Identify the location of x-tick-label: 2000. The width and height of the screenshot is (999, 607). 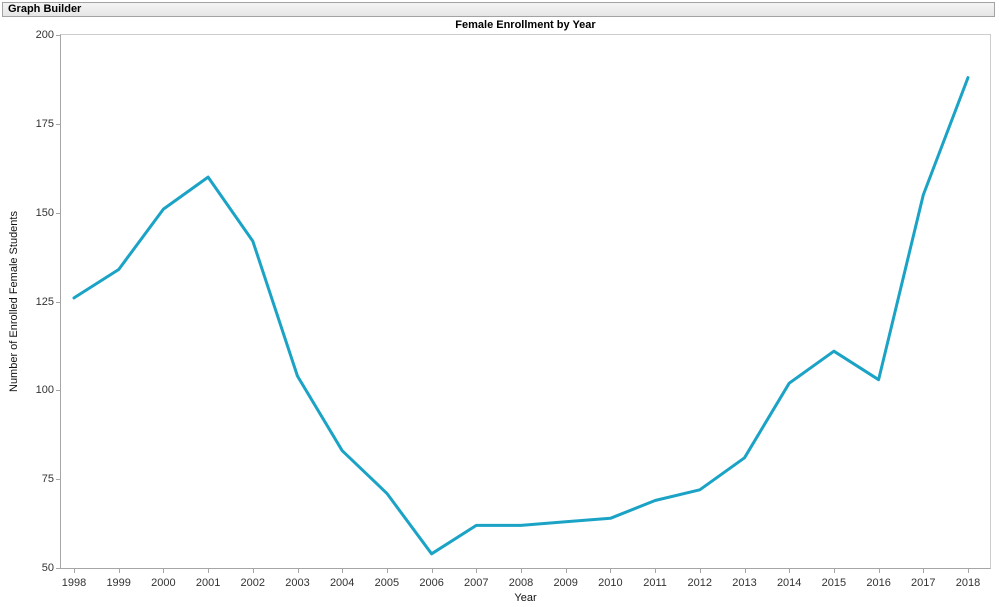
(163, 583).